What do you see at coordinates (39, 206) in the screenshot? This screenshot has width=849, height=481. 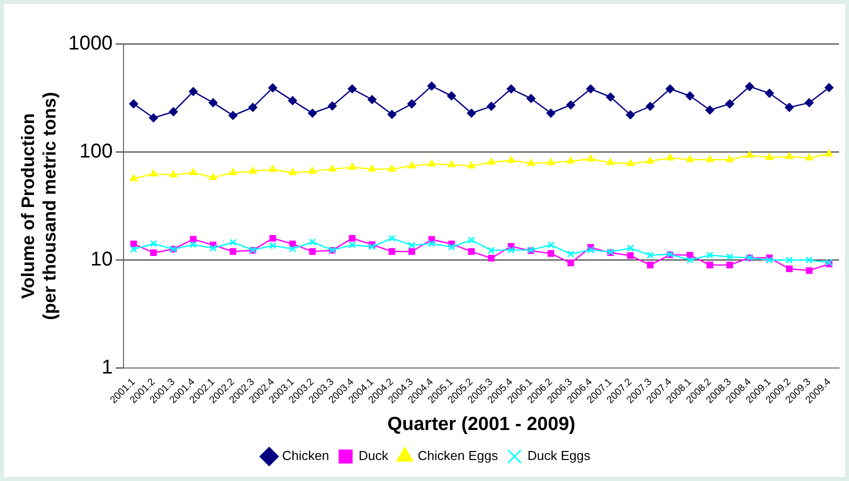 I see `y-axis-title: Volume of Production (per thousand metric tons)` at bounding box center [39, 206].